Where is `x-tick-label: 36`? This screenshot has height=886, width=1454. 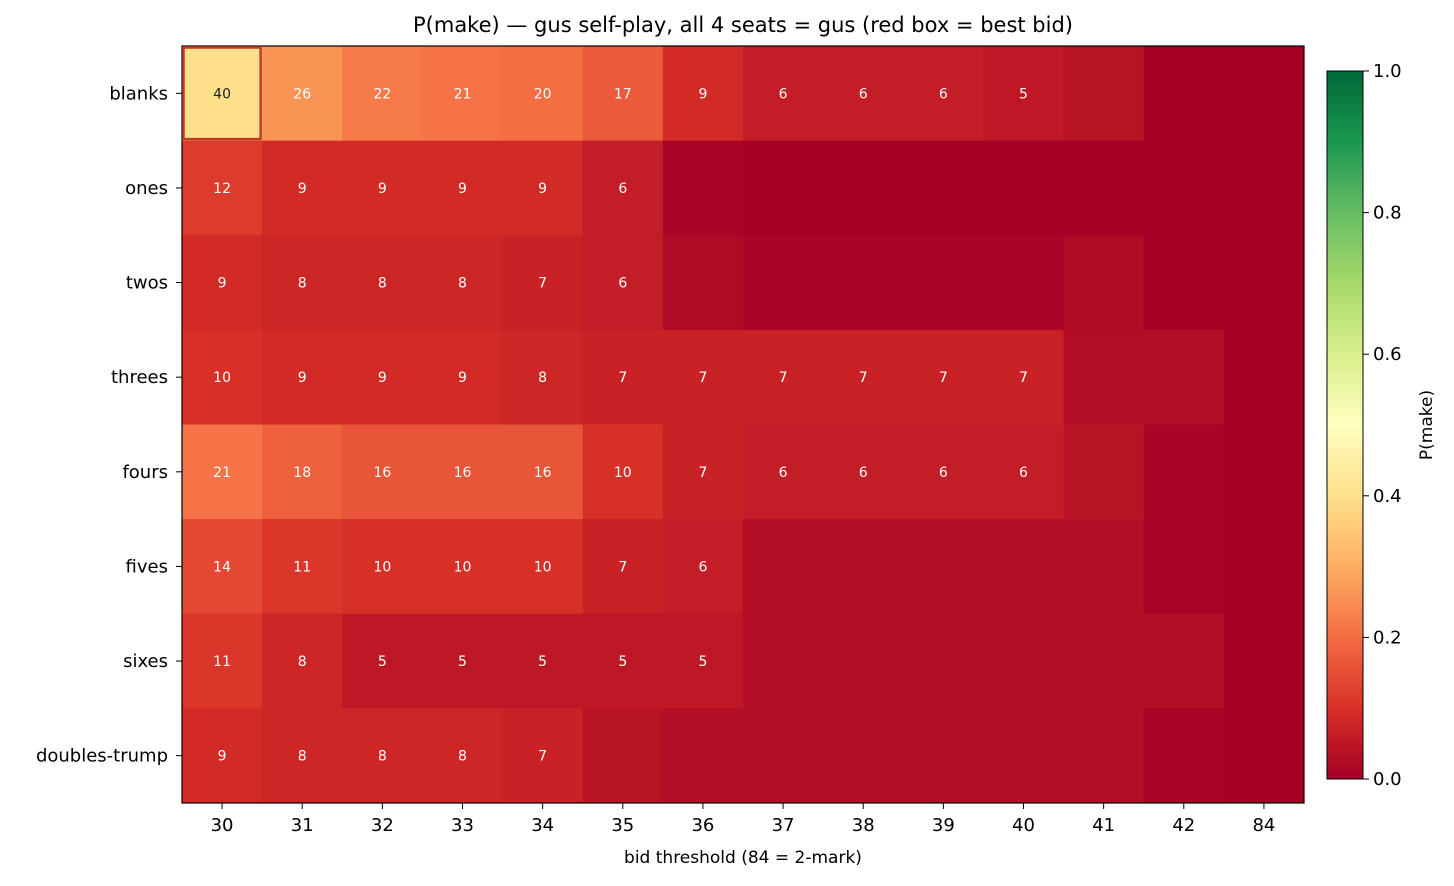 x-tick-label: 36 is located at coordinates (702, 825).